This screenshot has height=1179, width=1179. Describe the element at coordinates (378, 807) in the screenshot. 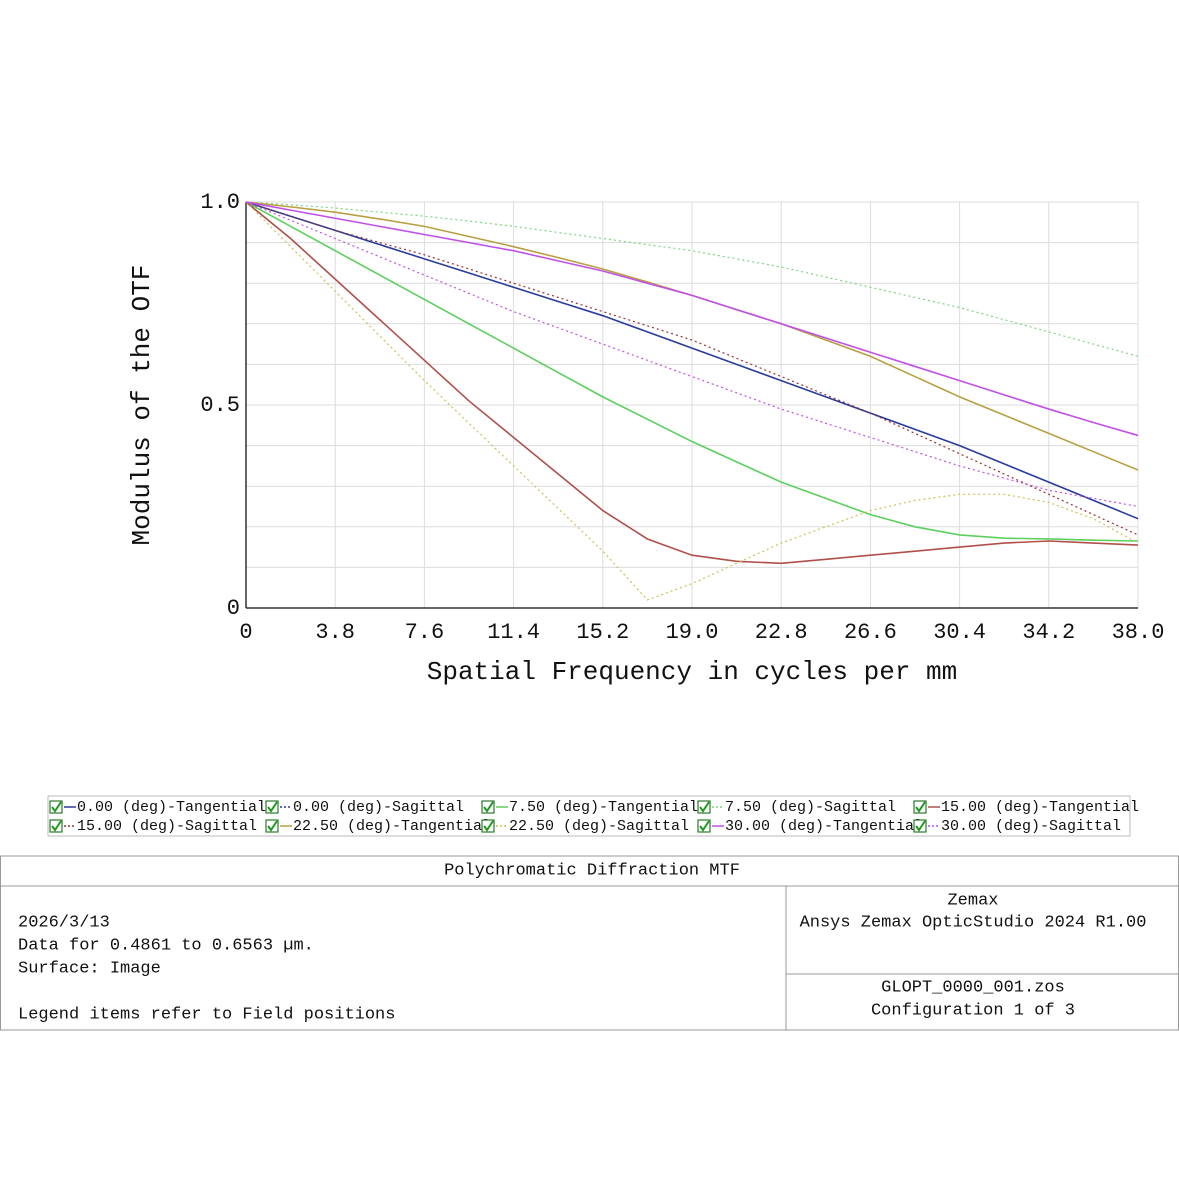

I see `legend-label: 0.00 (deg)-Sagittal` at that location.